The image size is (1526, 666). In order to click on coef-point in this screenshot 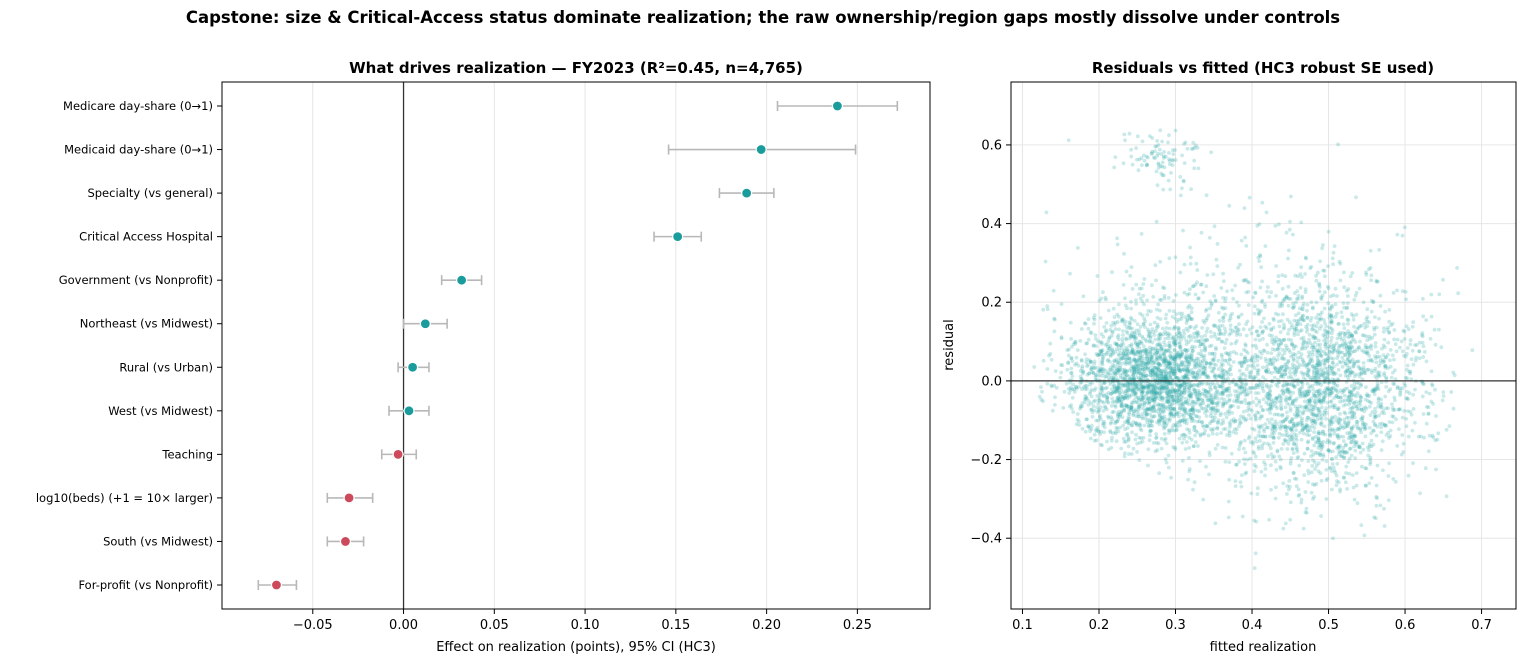, I will do `click(276, 585)`.